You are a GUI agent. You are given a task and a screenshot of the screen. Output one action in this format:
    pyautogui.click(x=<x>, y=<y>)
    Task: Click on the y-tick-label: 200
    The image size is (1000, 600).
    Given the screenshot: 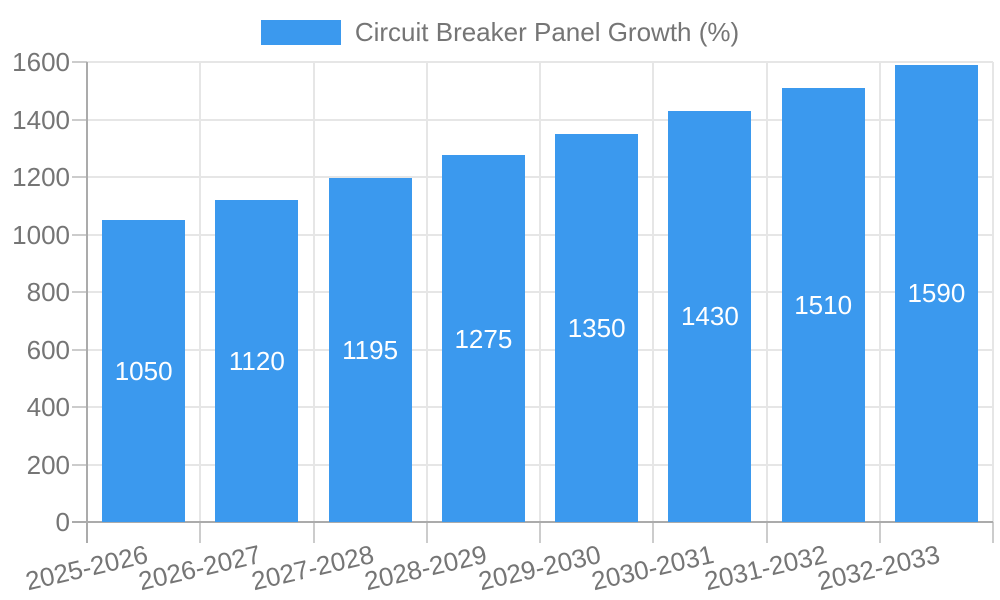 What is the action you would take?
    pyautogui.click(x=48, y=464)
    